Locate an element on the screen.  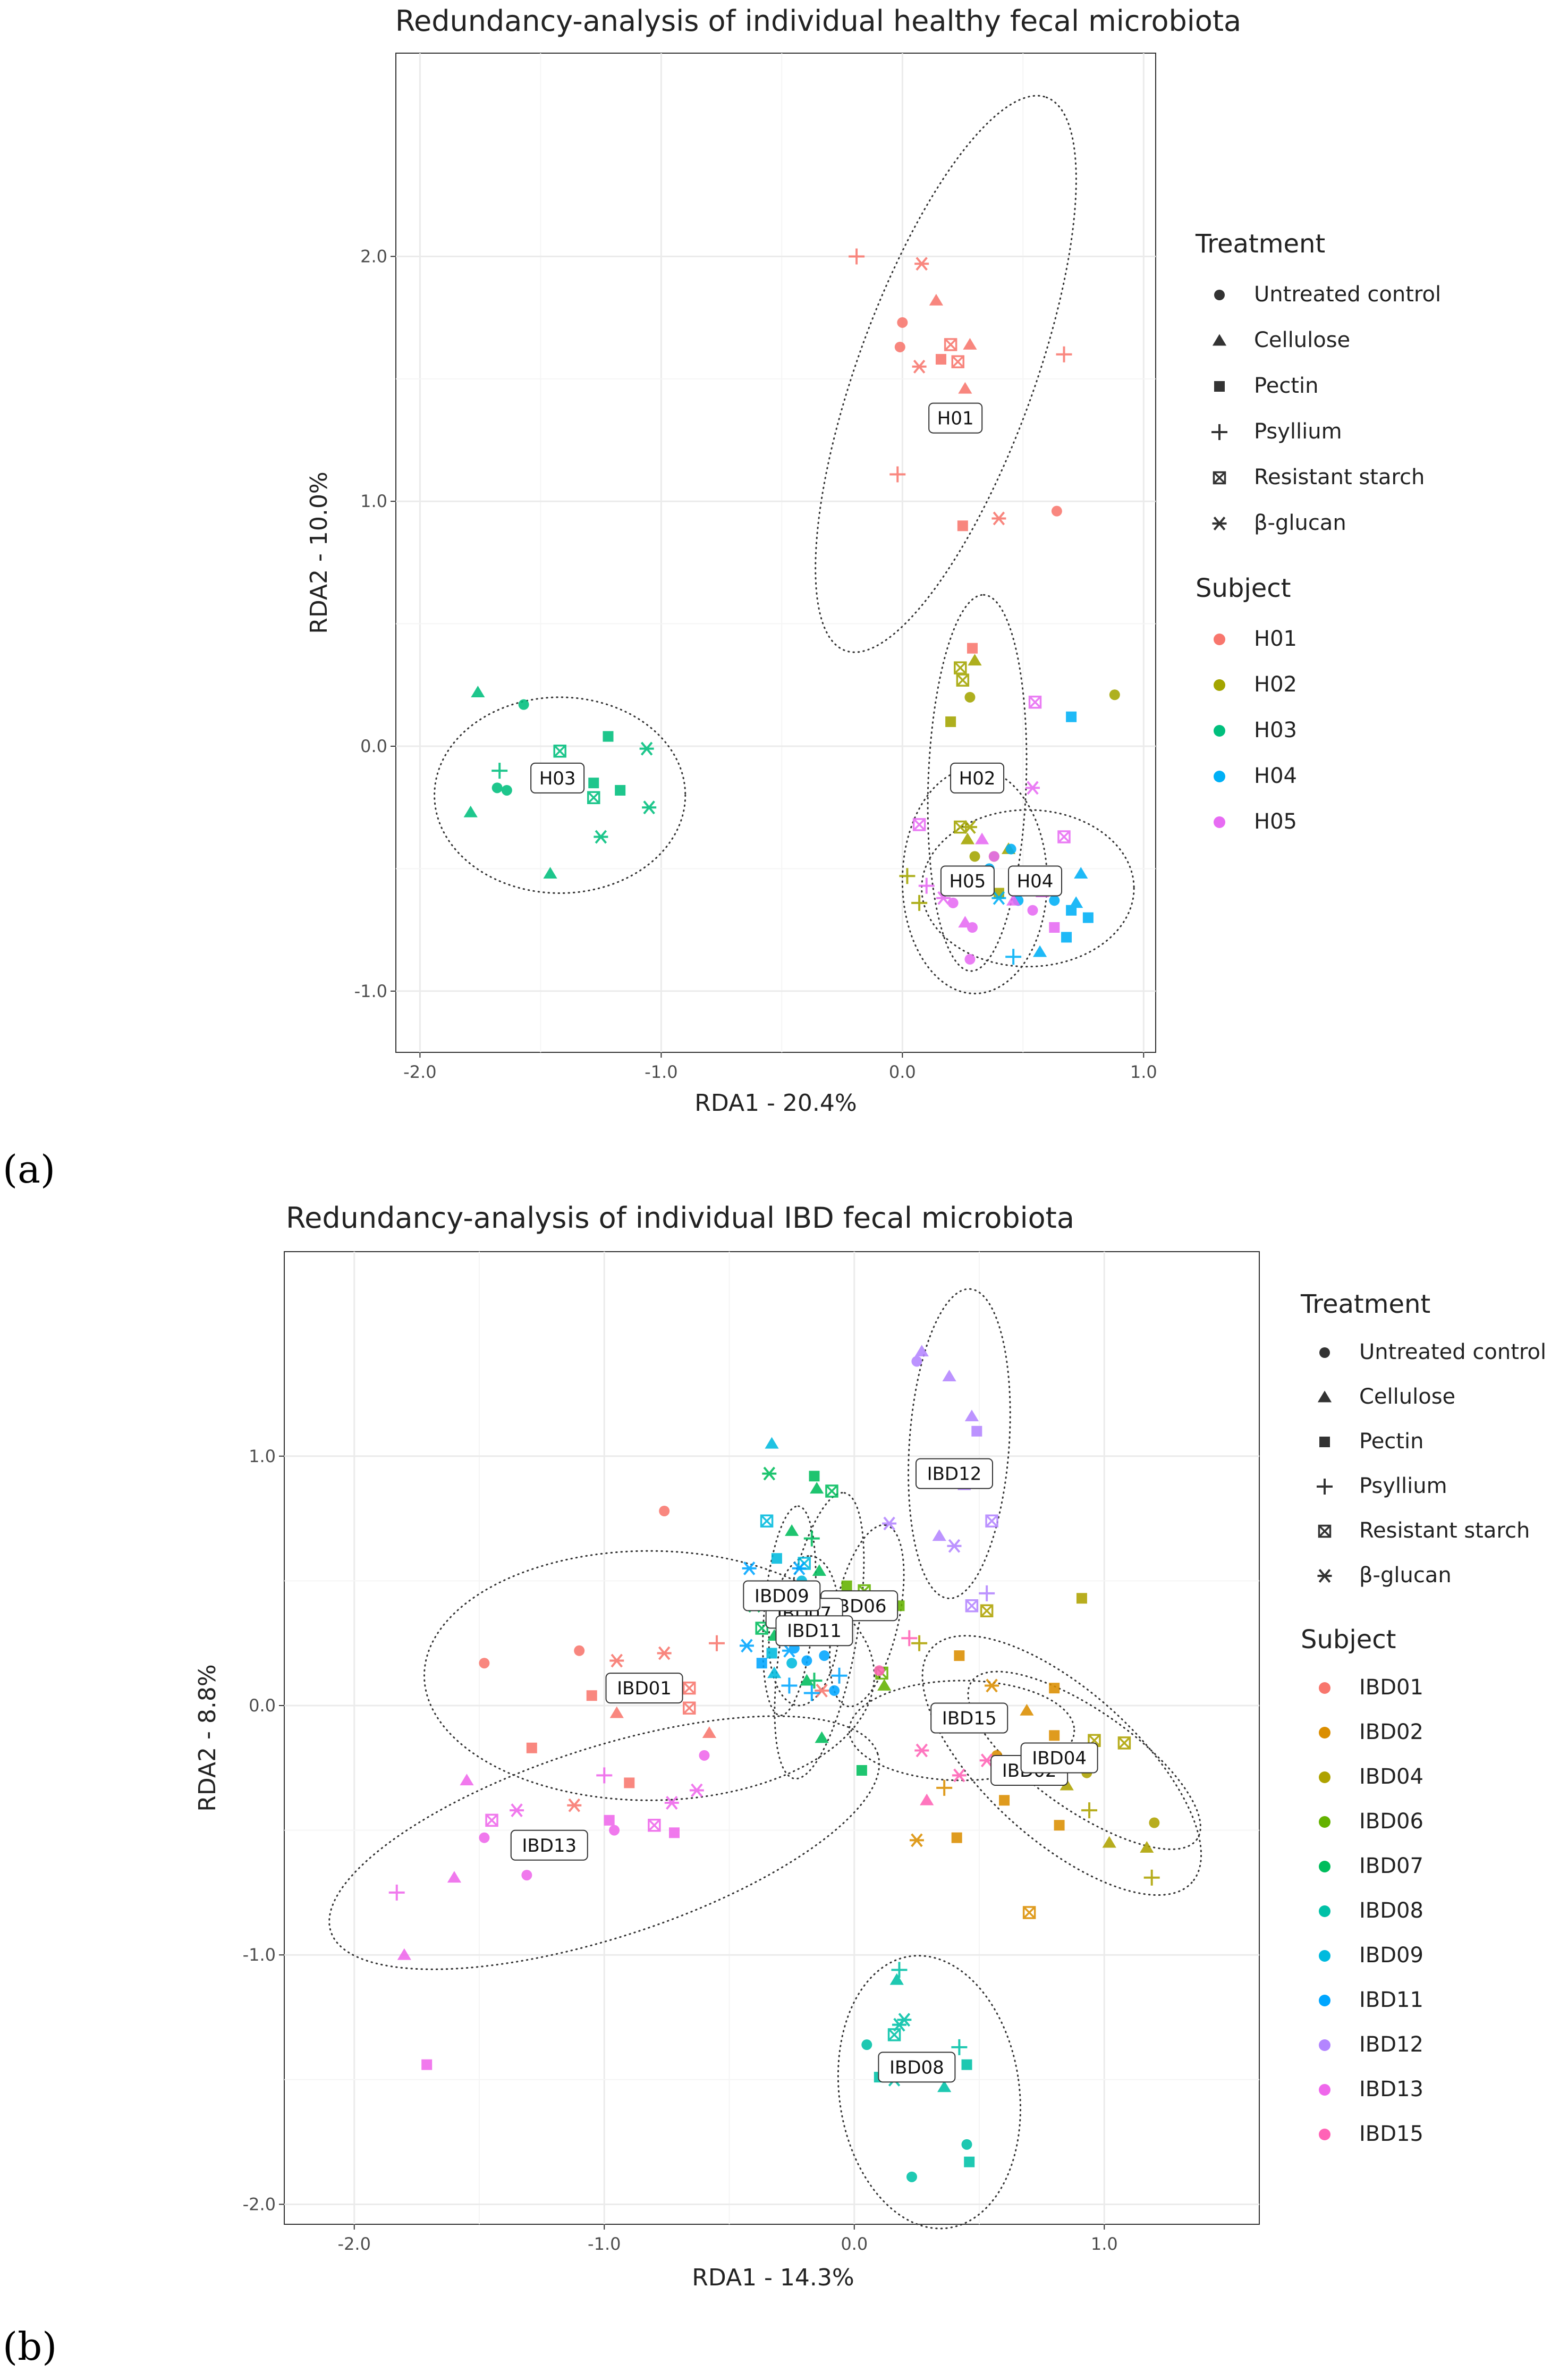
cluster-label-text: IBD15 is located at coordinates (969, 1718).